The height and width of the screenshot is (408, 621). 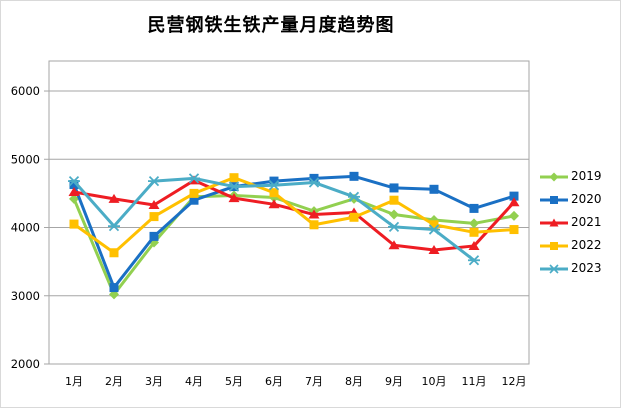 What do you see at coordinates (586, 267) in the screenshot?
I see `legend-label: 2023` at bounding box center [586, 267].